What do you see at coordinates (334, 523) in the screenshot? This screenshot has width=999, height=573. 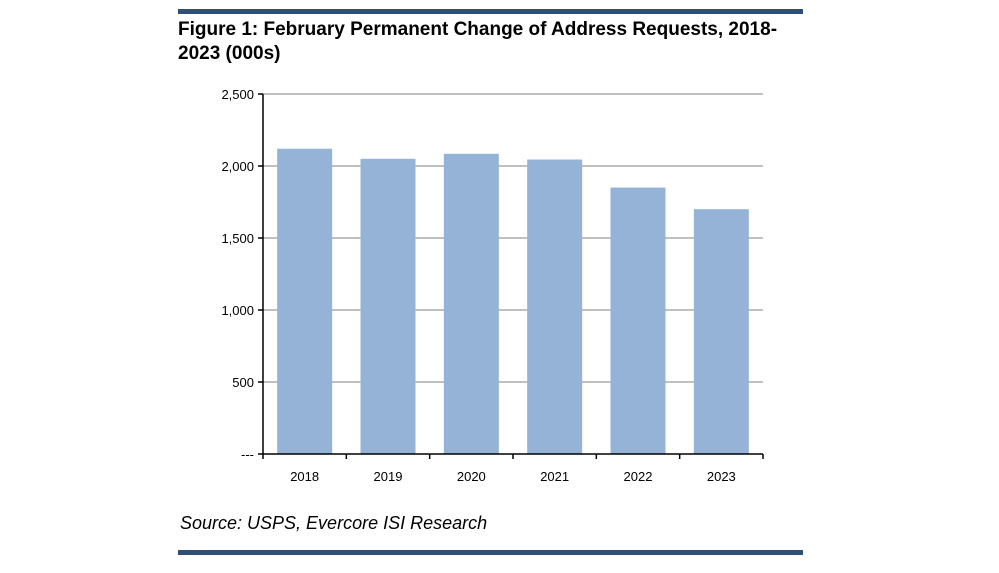 I see `source-note: Source: USPS, Evercore ISI Research` at bounding box center [334, 523].